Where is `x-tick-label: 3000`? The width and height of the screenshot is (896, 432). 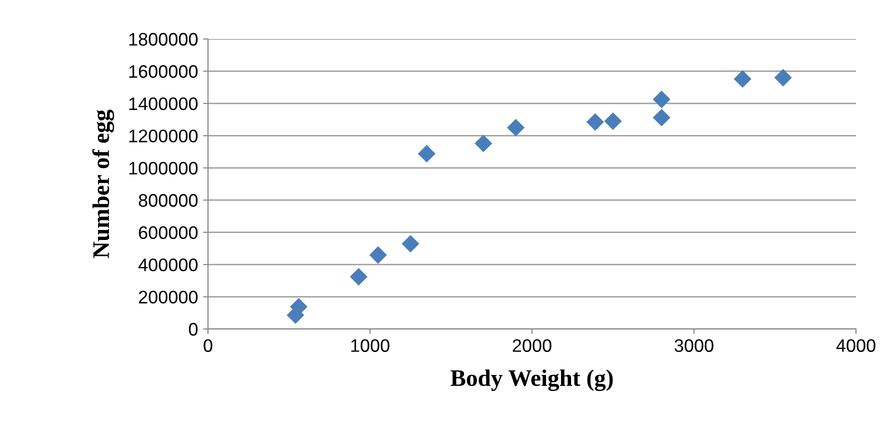 x-tick-label: 3000 is located at coordinates (694, 345).